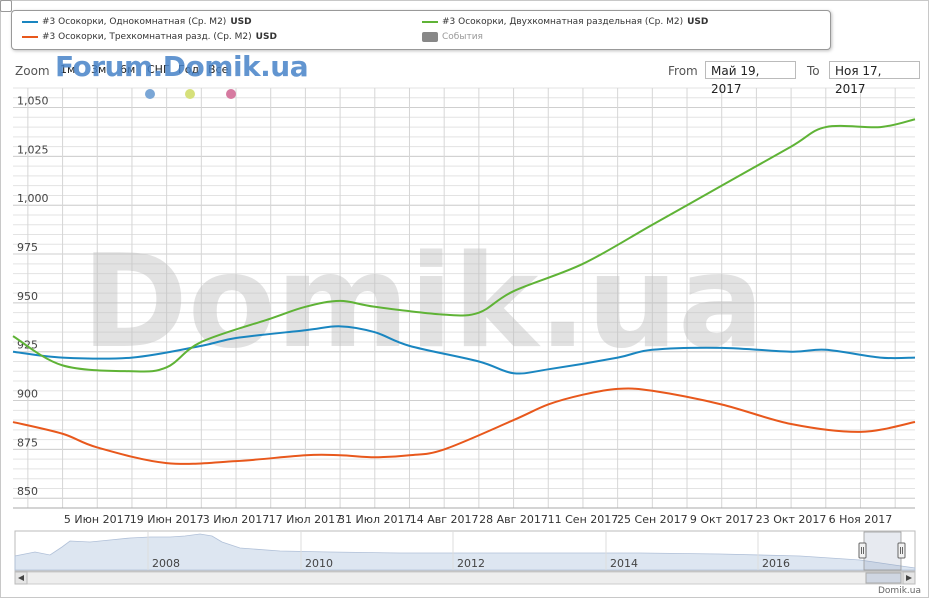 This screenshot has height=600, width=931. I want to click on navigator-selection, so click(882, 551).